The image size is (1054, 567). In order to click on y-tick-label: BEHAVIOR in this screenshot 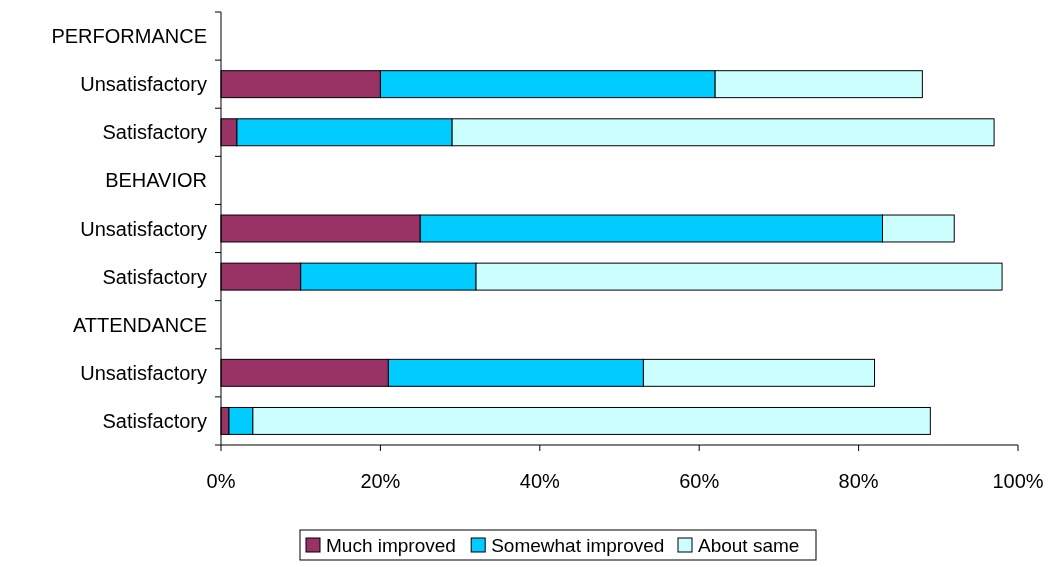, I will do `click(156, 180)`.